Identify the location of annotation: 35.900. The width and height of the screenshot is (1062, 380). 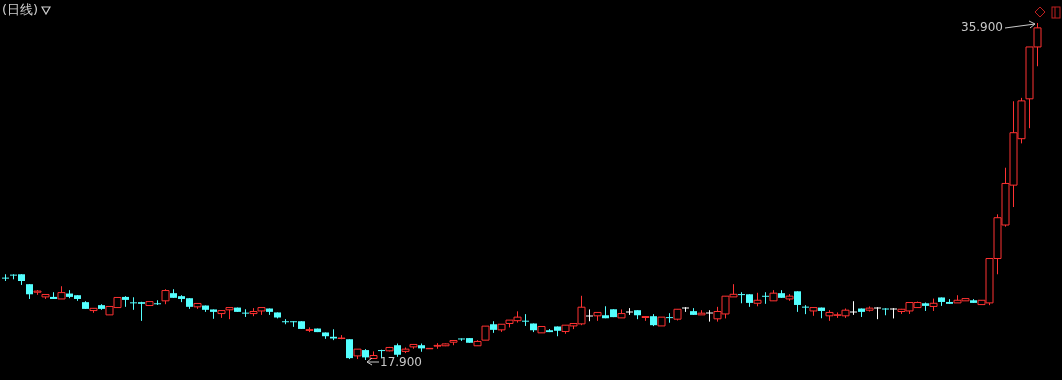
(982, 27).